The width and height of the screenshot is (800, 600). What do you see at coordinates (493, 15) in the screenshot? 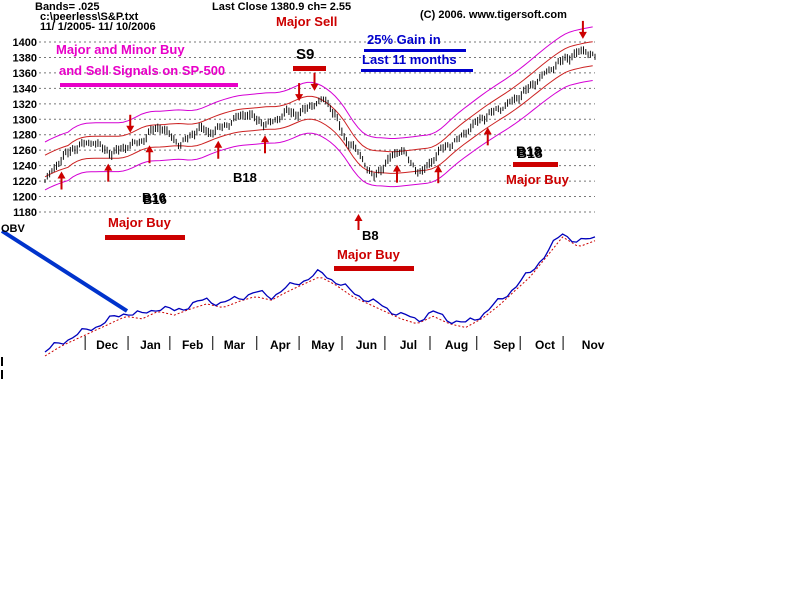
I see `copyright-label: (C) 2006. www.tigersoft.com` at bounding box center [493, 15].